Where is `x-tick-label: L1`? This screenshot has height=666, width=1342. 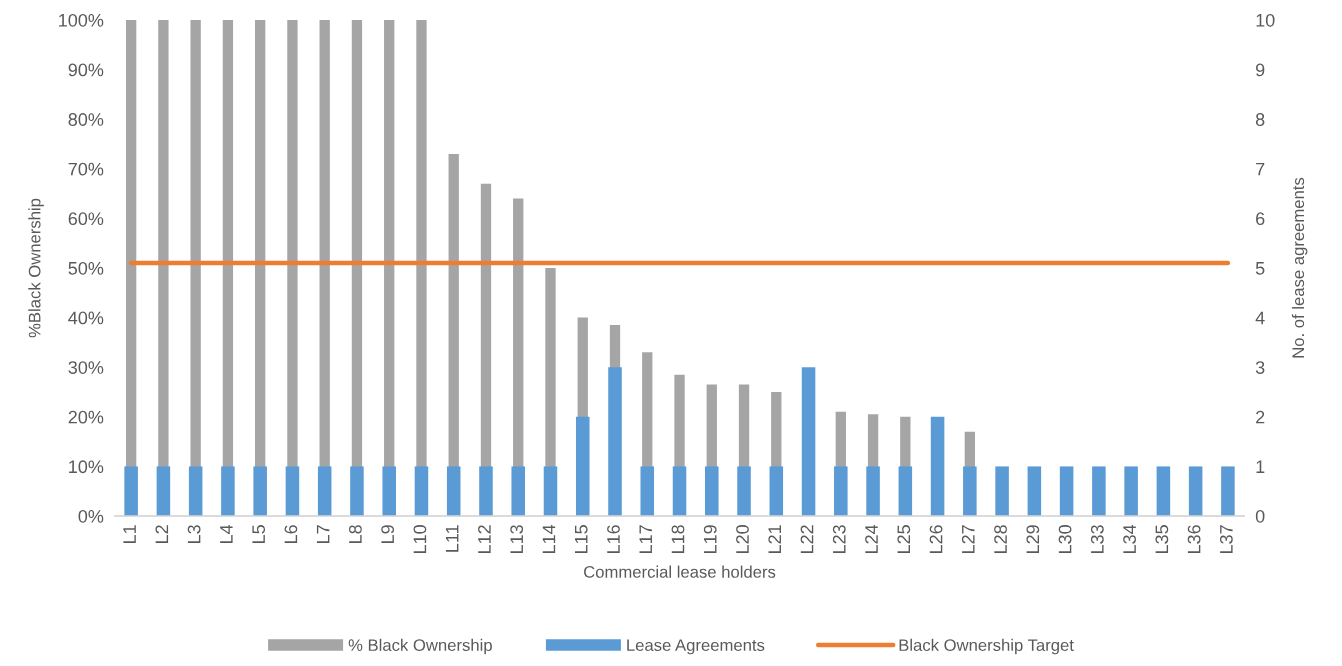
x-tick-label: L1 is located at coordinates (129, 534).